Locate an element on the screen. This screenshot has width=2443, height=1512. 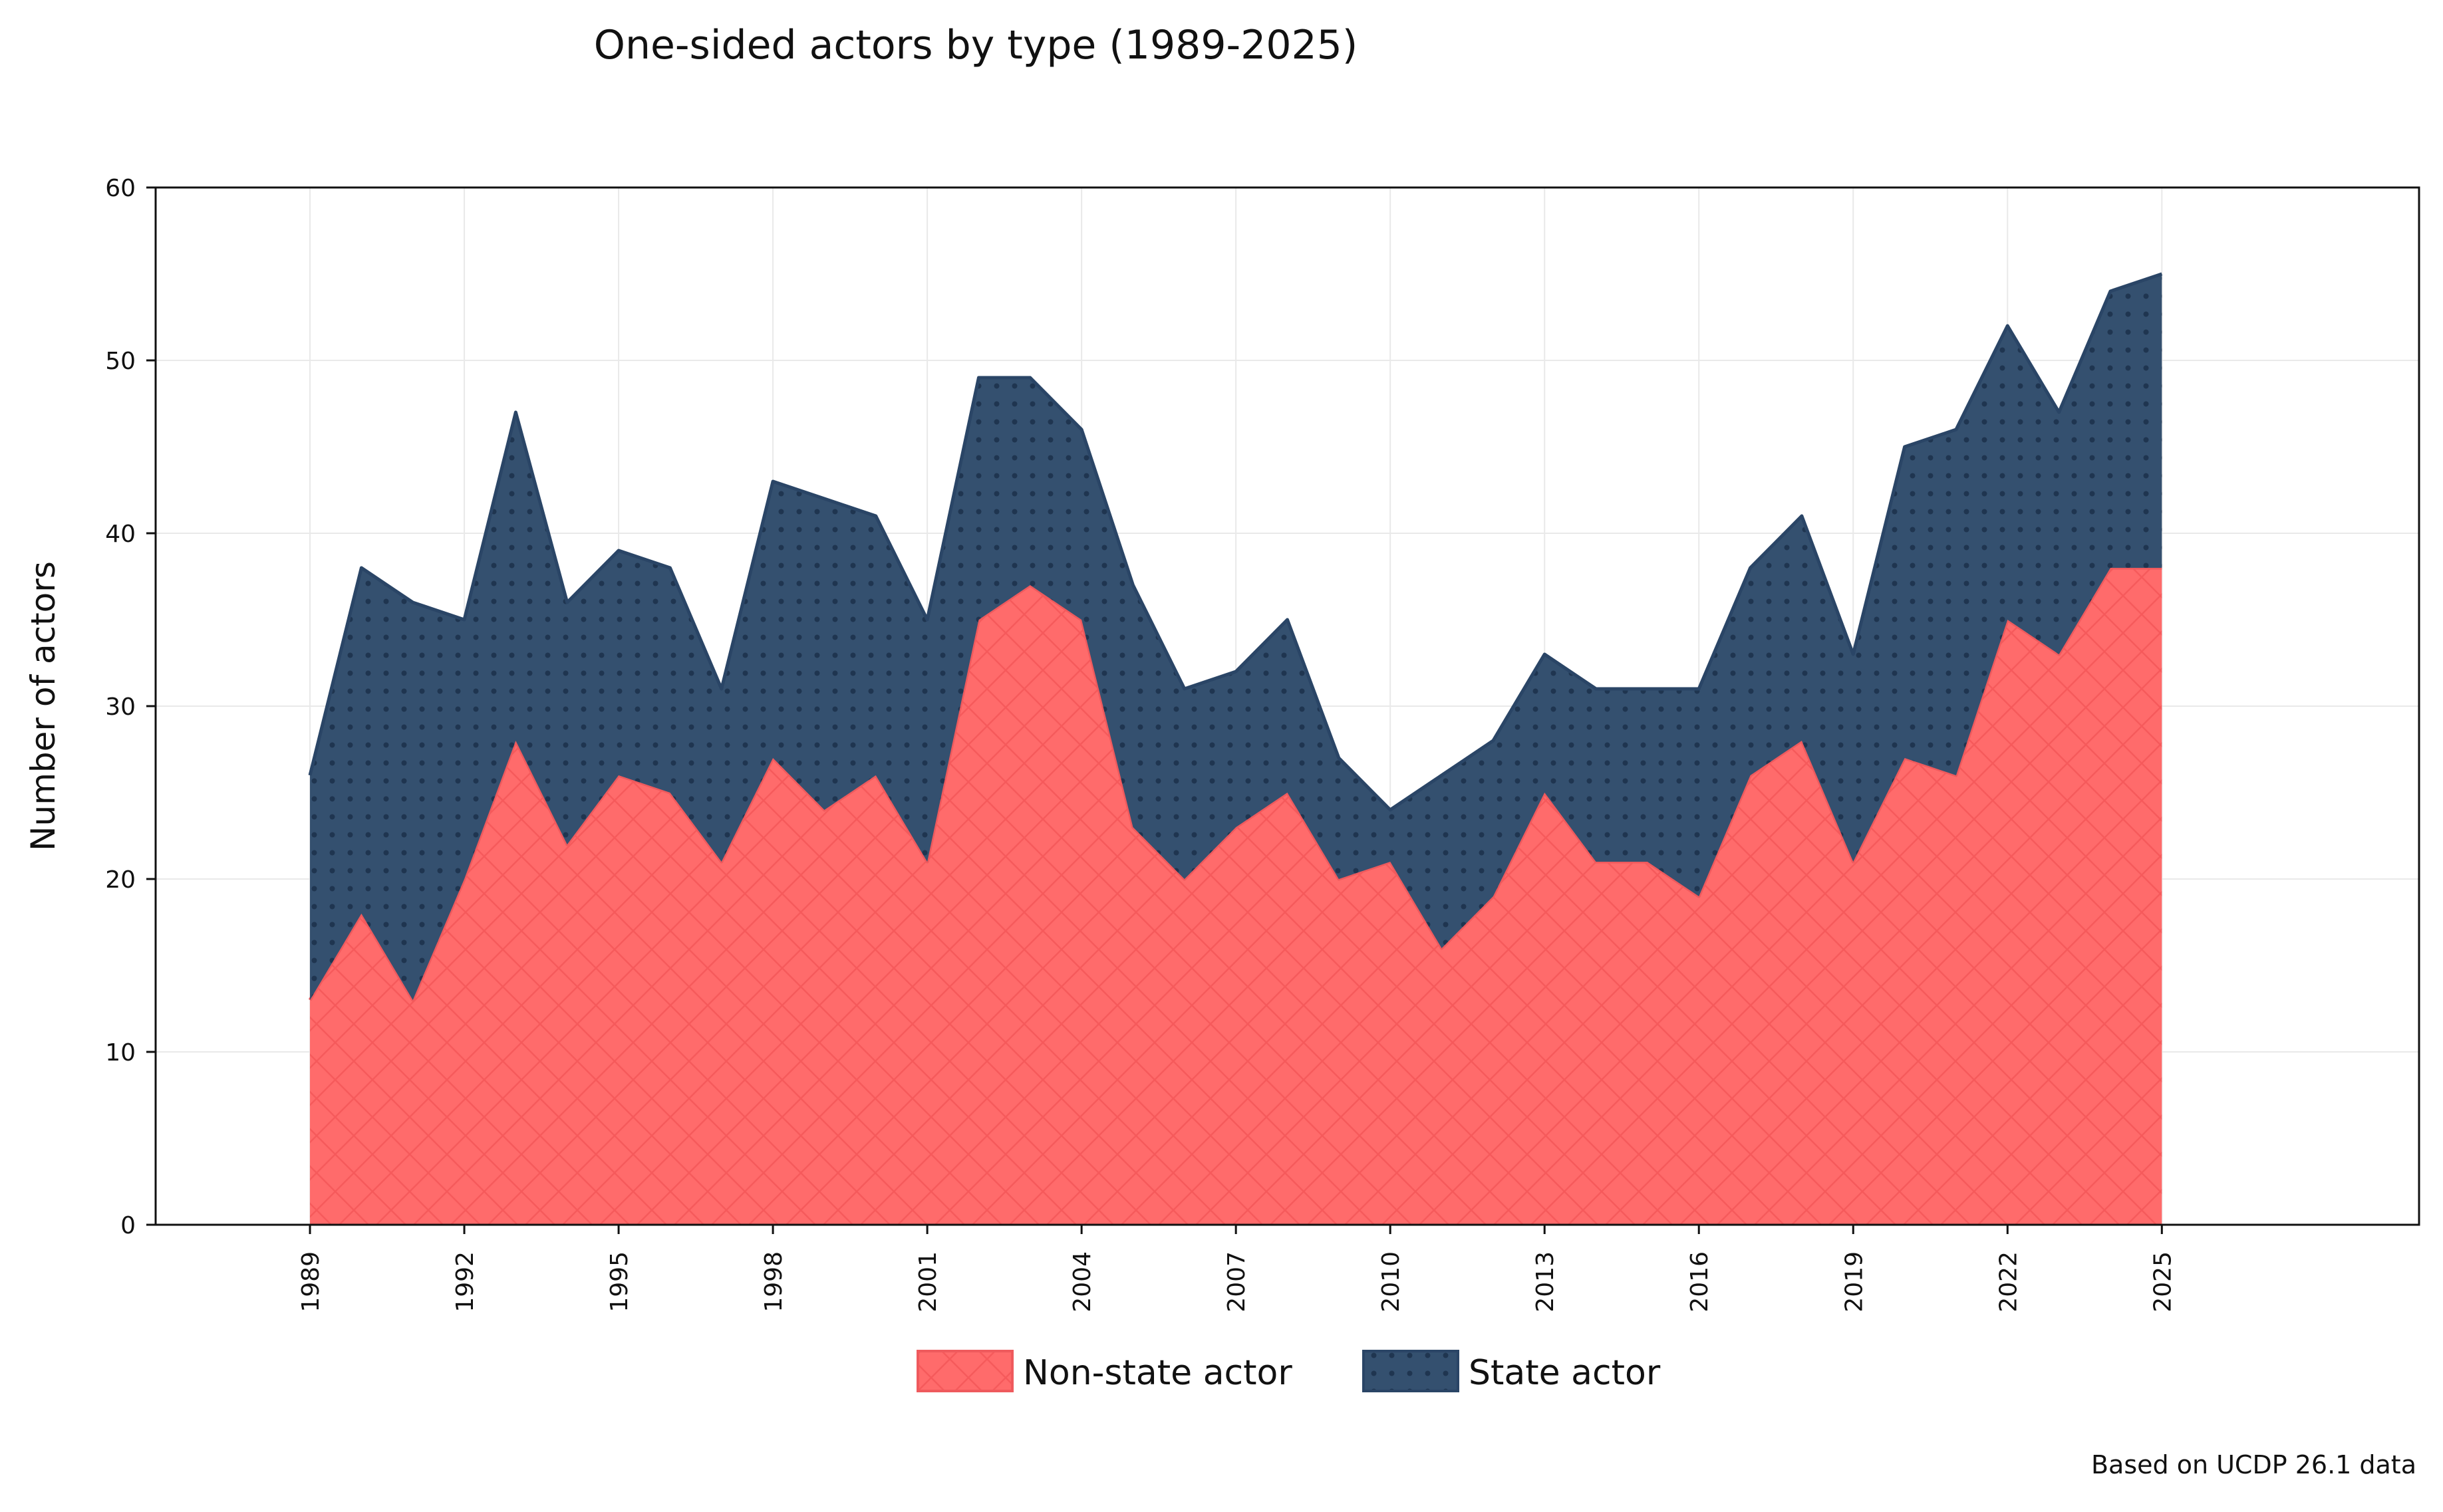
x-tick-label: 1989 is located at coordinates (311, 1282).